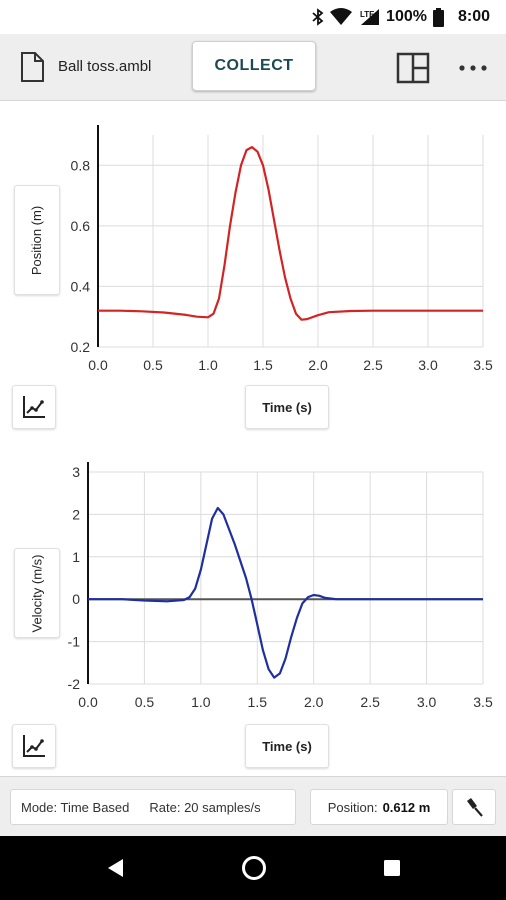 This screenshot has width=506, height=900. What do you see at coordinates (76, 514) in the screenshot?
I see `y-tick-label: 2` at bounding box center [76, 514].